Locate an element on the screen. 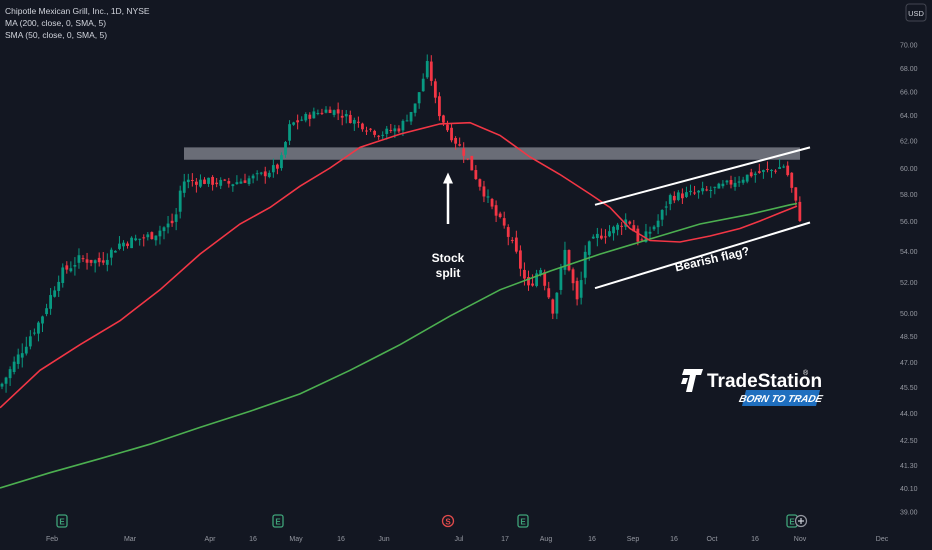  x-tick-label: Sep is located at coordinates (633, 539).